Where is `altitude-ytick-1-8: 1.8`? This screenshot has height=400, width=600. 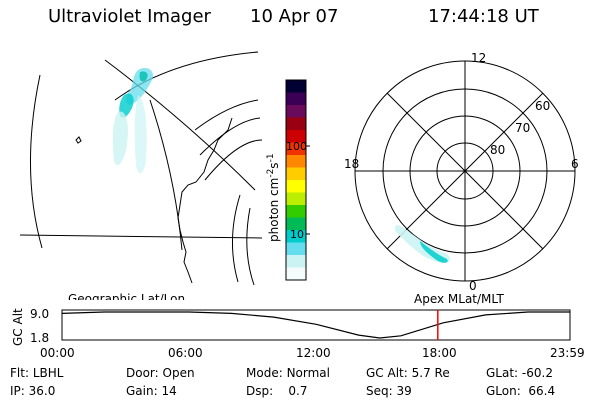
altitude-ytick-1-8: 1.8 is located at coordinates (39, 338).